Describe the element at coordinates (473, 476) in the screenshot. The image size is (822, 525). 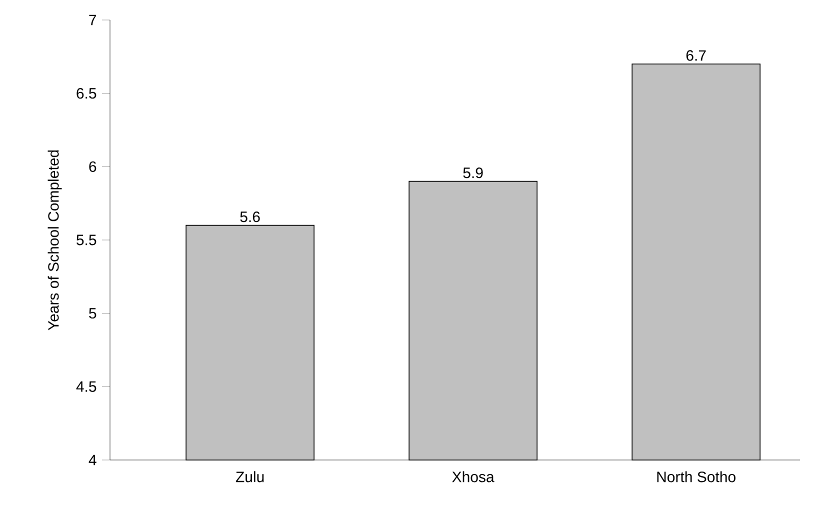
I see `x-tick-label: Xhosa` at that location.